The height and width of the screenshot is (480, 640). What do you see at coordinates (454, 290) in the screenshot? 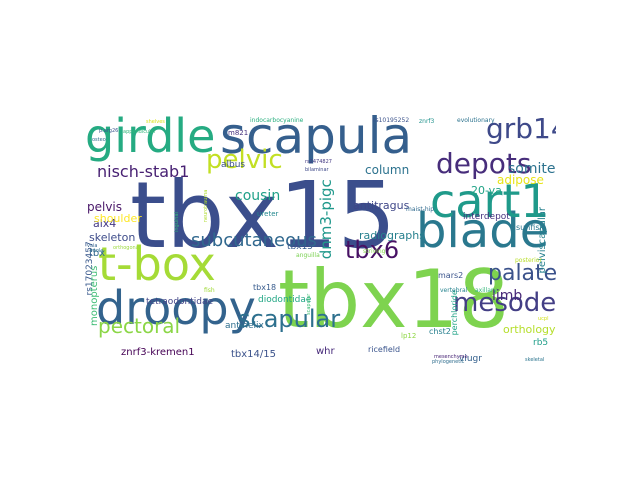
I see `word-vertebral: vertebral` at bounding box center [454, 290].